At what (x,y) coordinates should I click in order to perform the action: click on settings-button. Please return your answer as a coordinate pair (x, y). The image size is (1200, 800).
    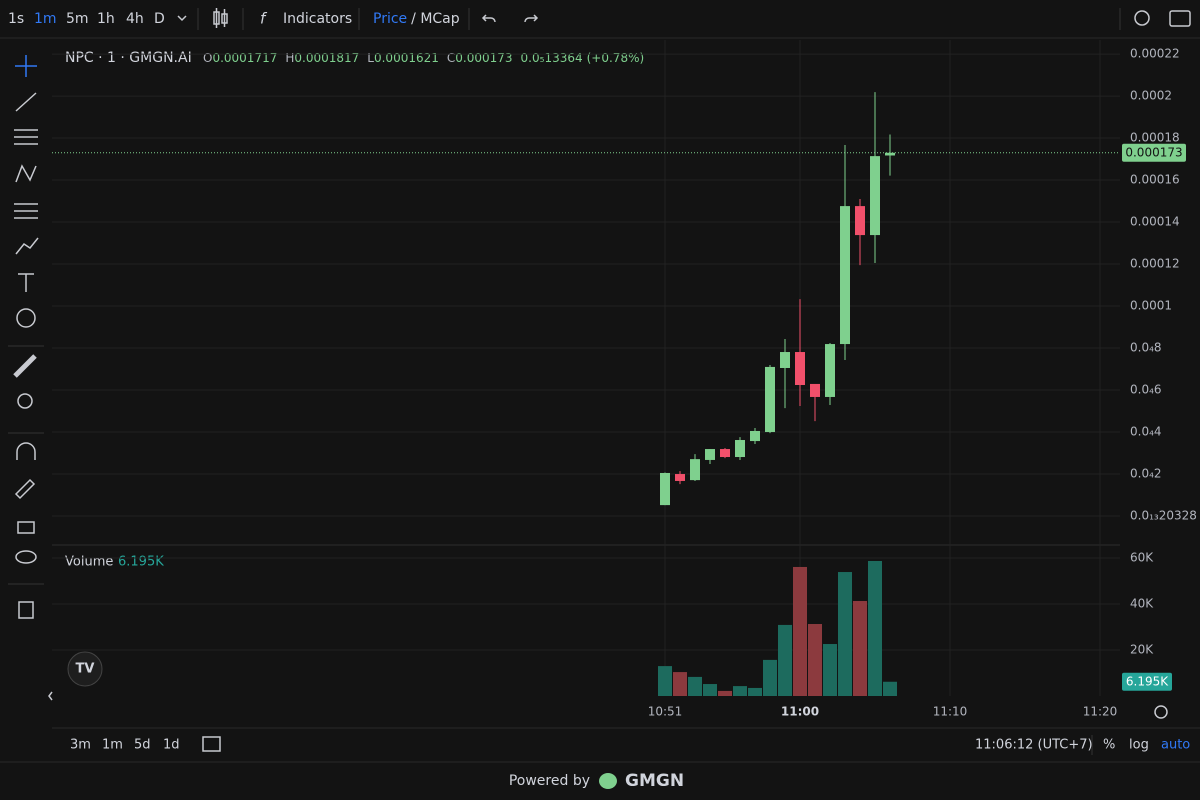
    Looking at the image, I should click on (1142, 18).